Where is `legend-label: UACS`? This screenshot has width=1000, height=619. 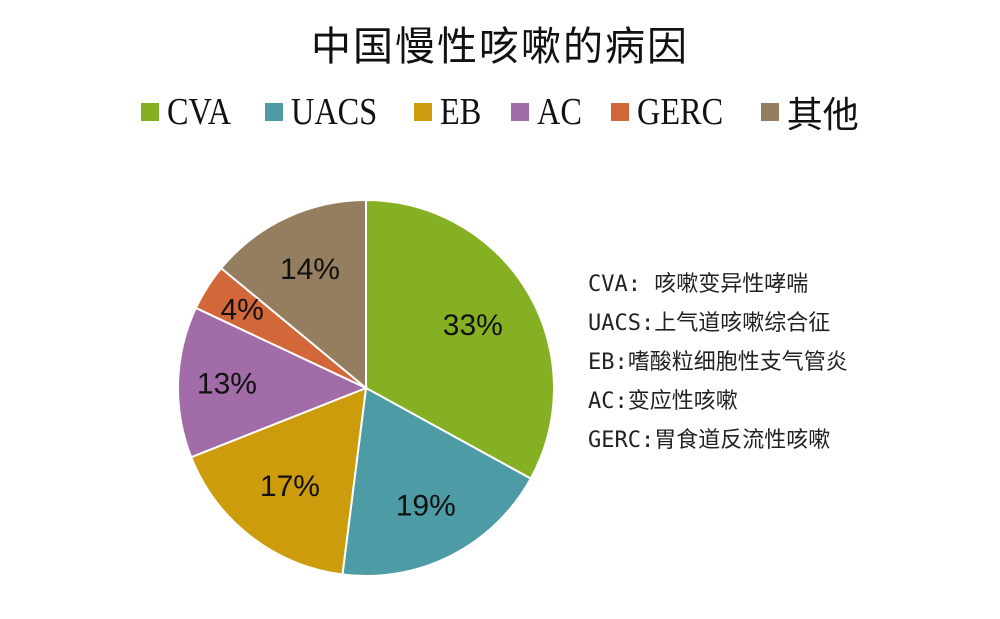
legend-label: UACS is located at coordinates (333, 112).